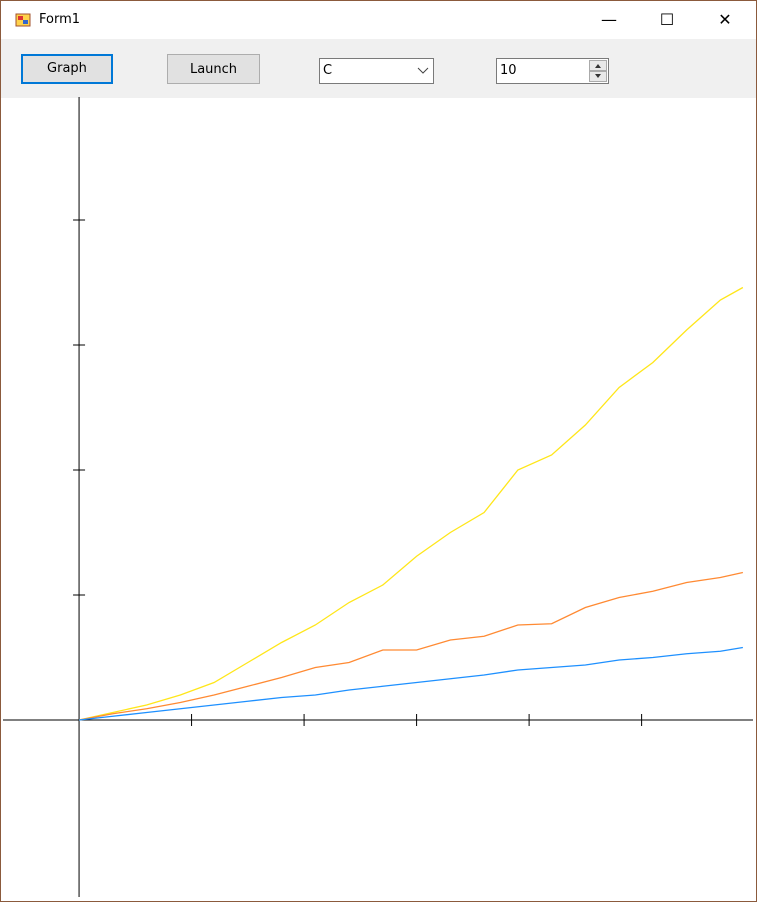 The image size is (757, 902). What do you see at coordinates (378, 20) in the screenshot?
I see `title-bar: Form1 — ☐ ✕` at bounding box center [378, 20].